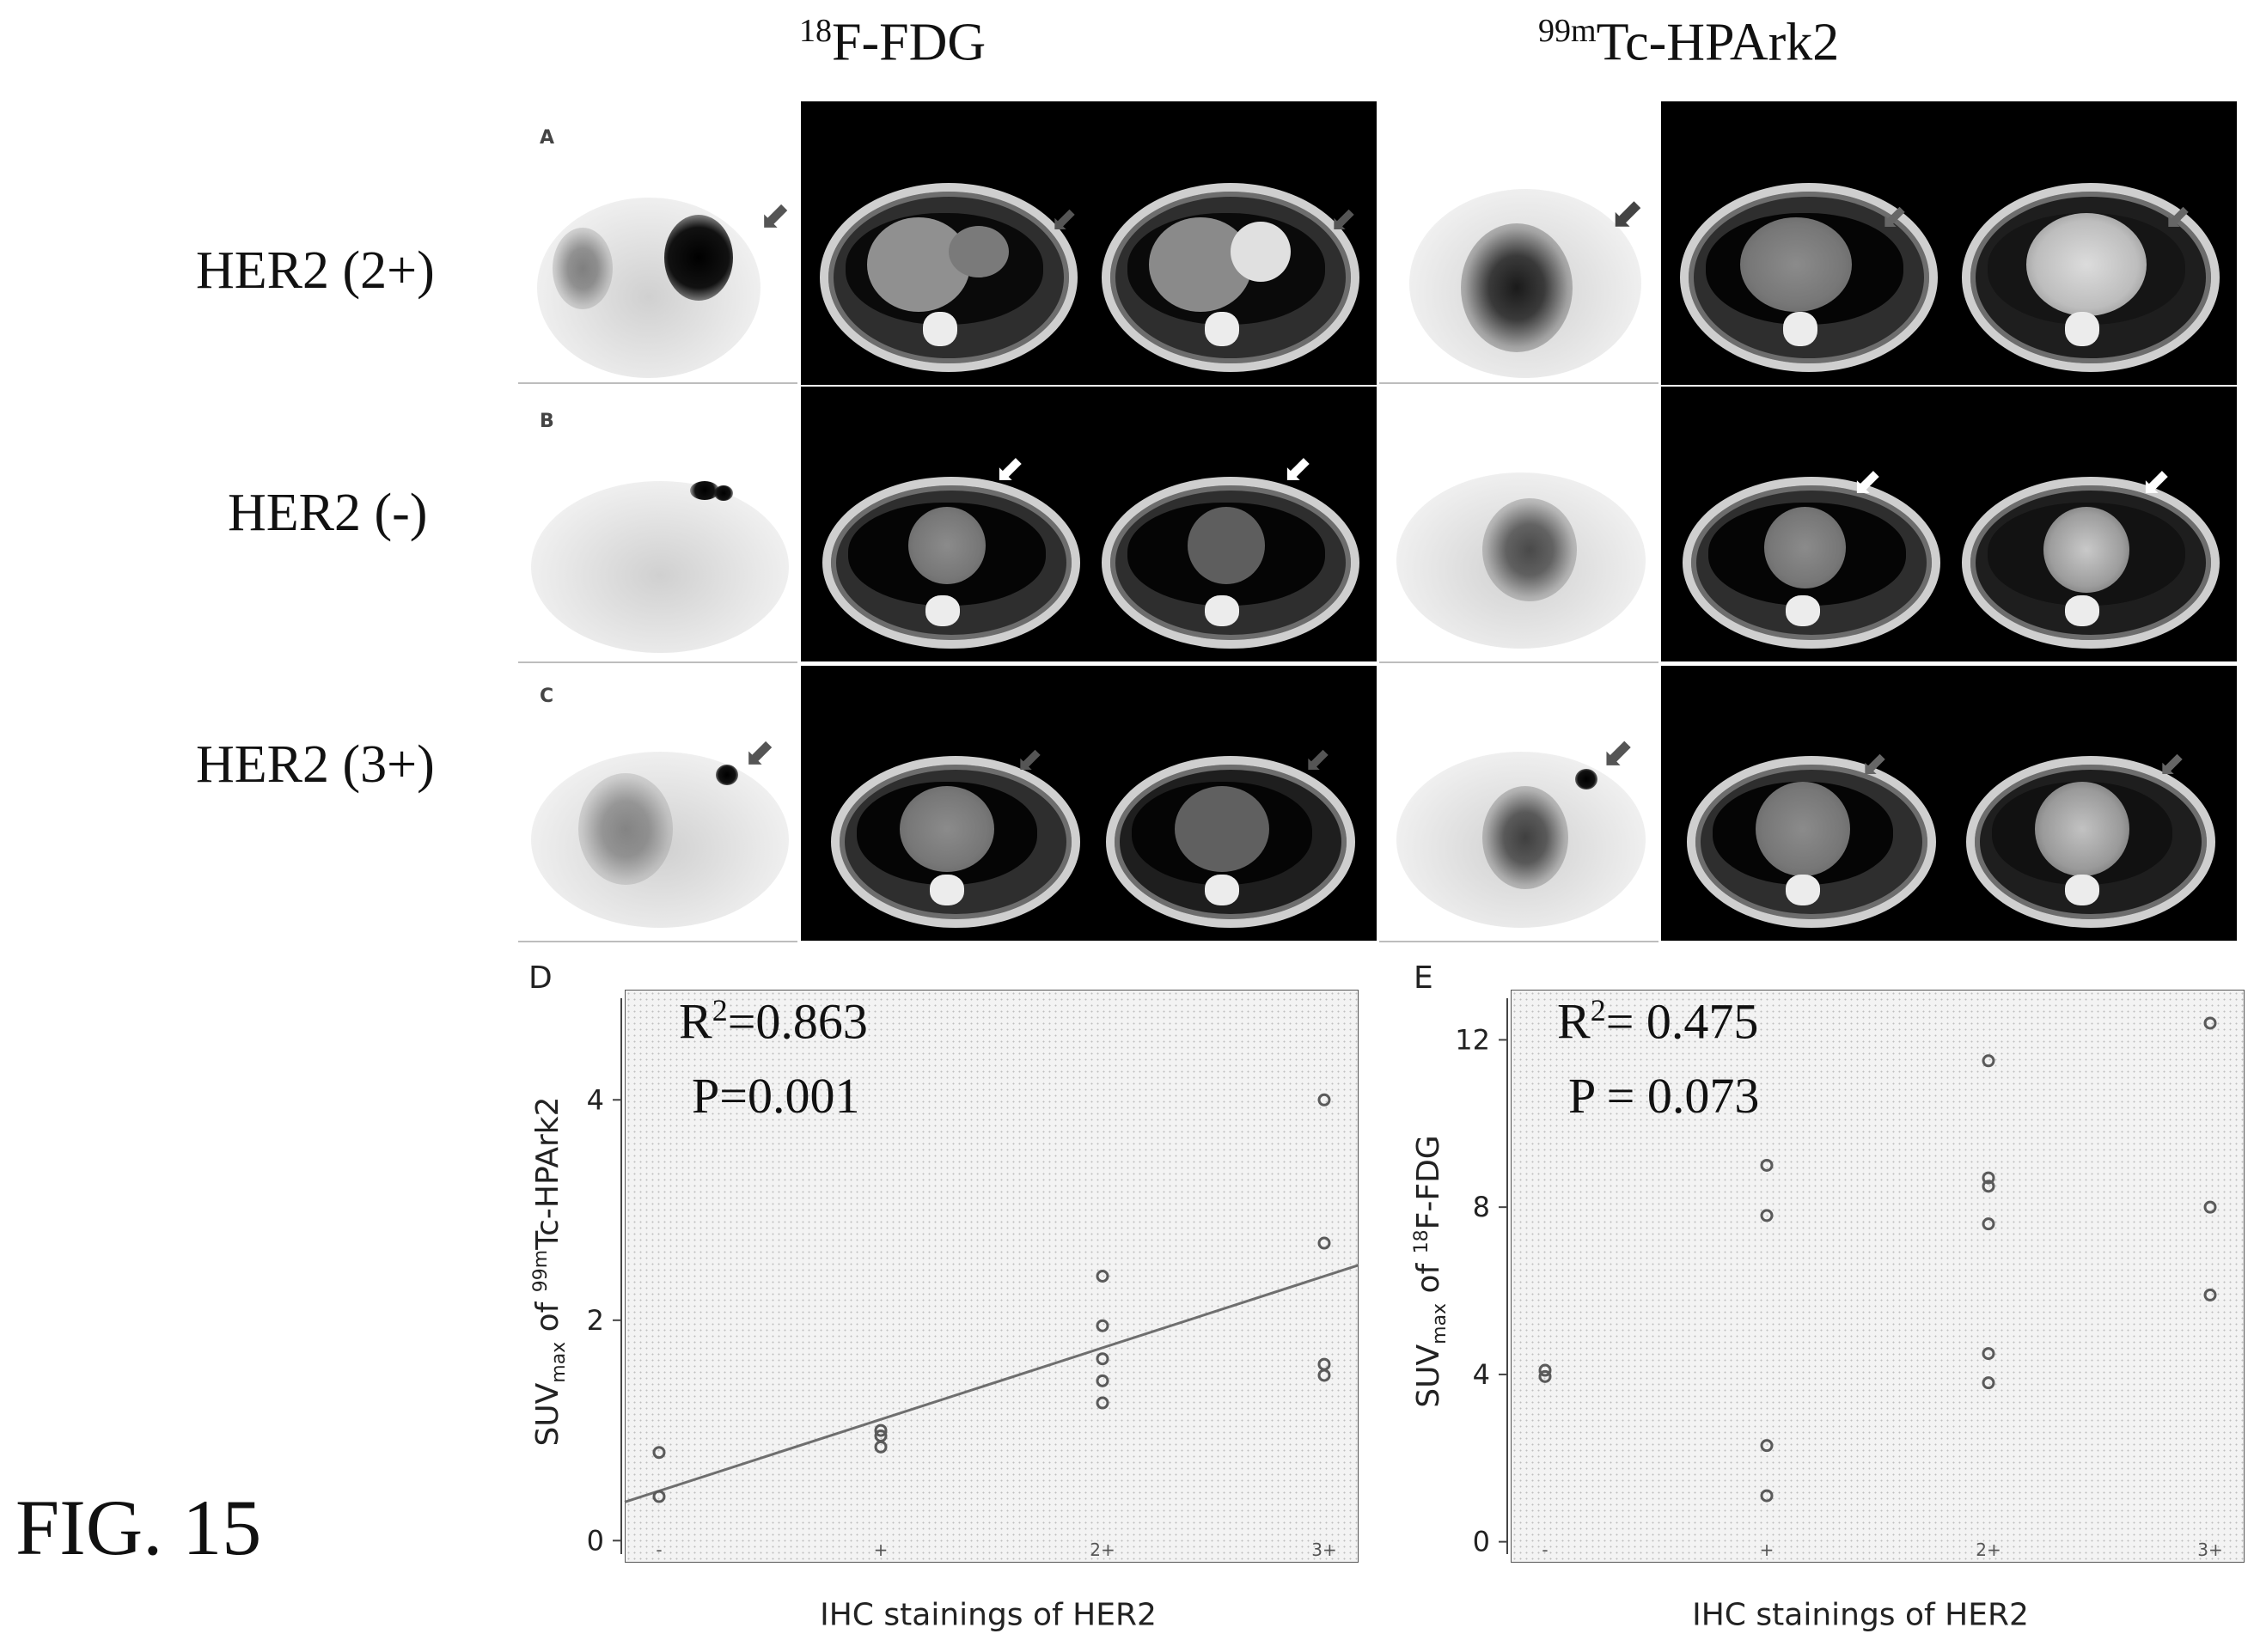 This screenshot has height=1652, width=2254. Describe the element at coordinates (657, 244) in the screenshot. I see `pet-image-fdg-a: ⬋` at that location.